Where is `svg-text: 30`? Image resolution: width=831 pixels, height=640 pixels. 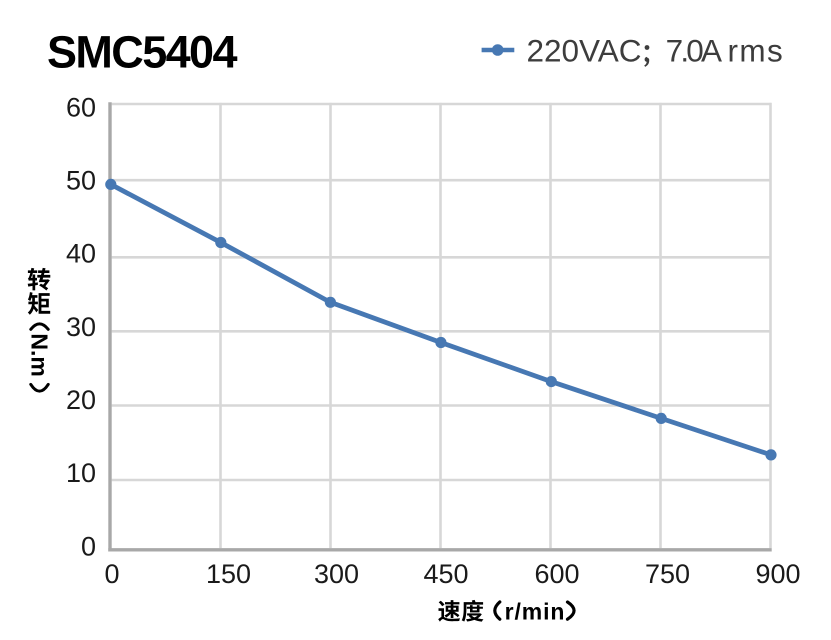 svg-text: 30 is located at coordinates (81, 327).